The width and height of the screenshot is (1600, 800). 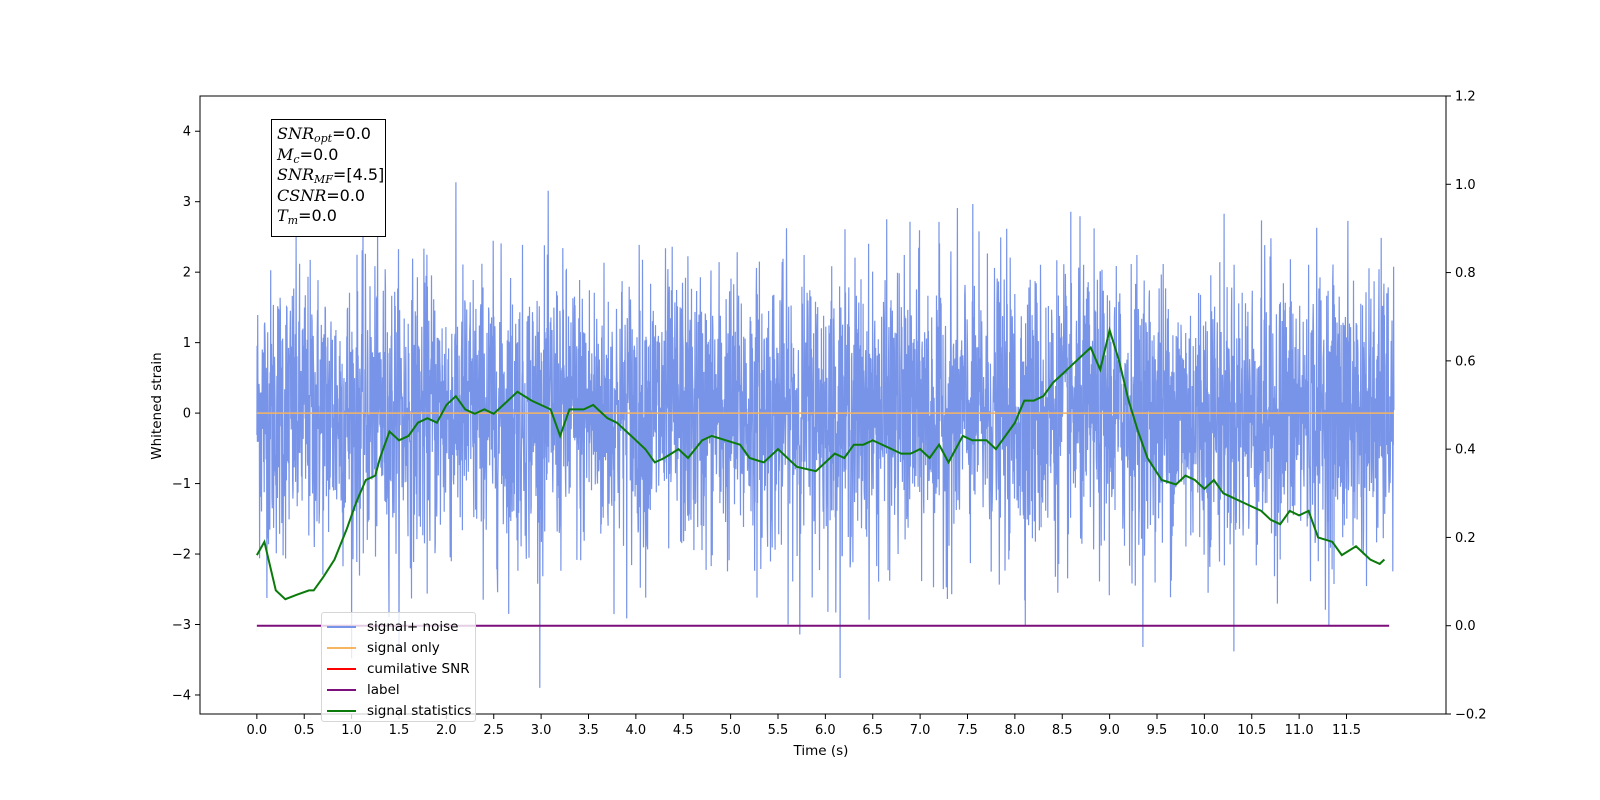 What do you see at coordinates (493, 730) in the screenshot?
I see `x-tick-label: 2.5` at bounding box center [493, 730].